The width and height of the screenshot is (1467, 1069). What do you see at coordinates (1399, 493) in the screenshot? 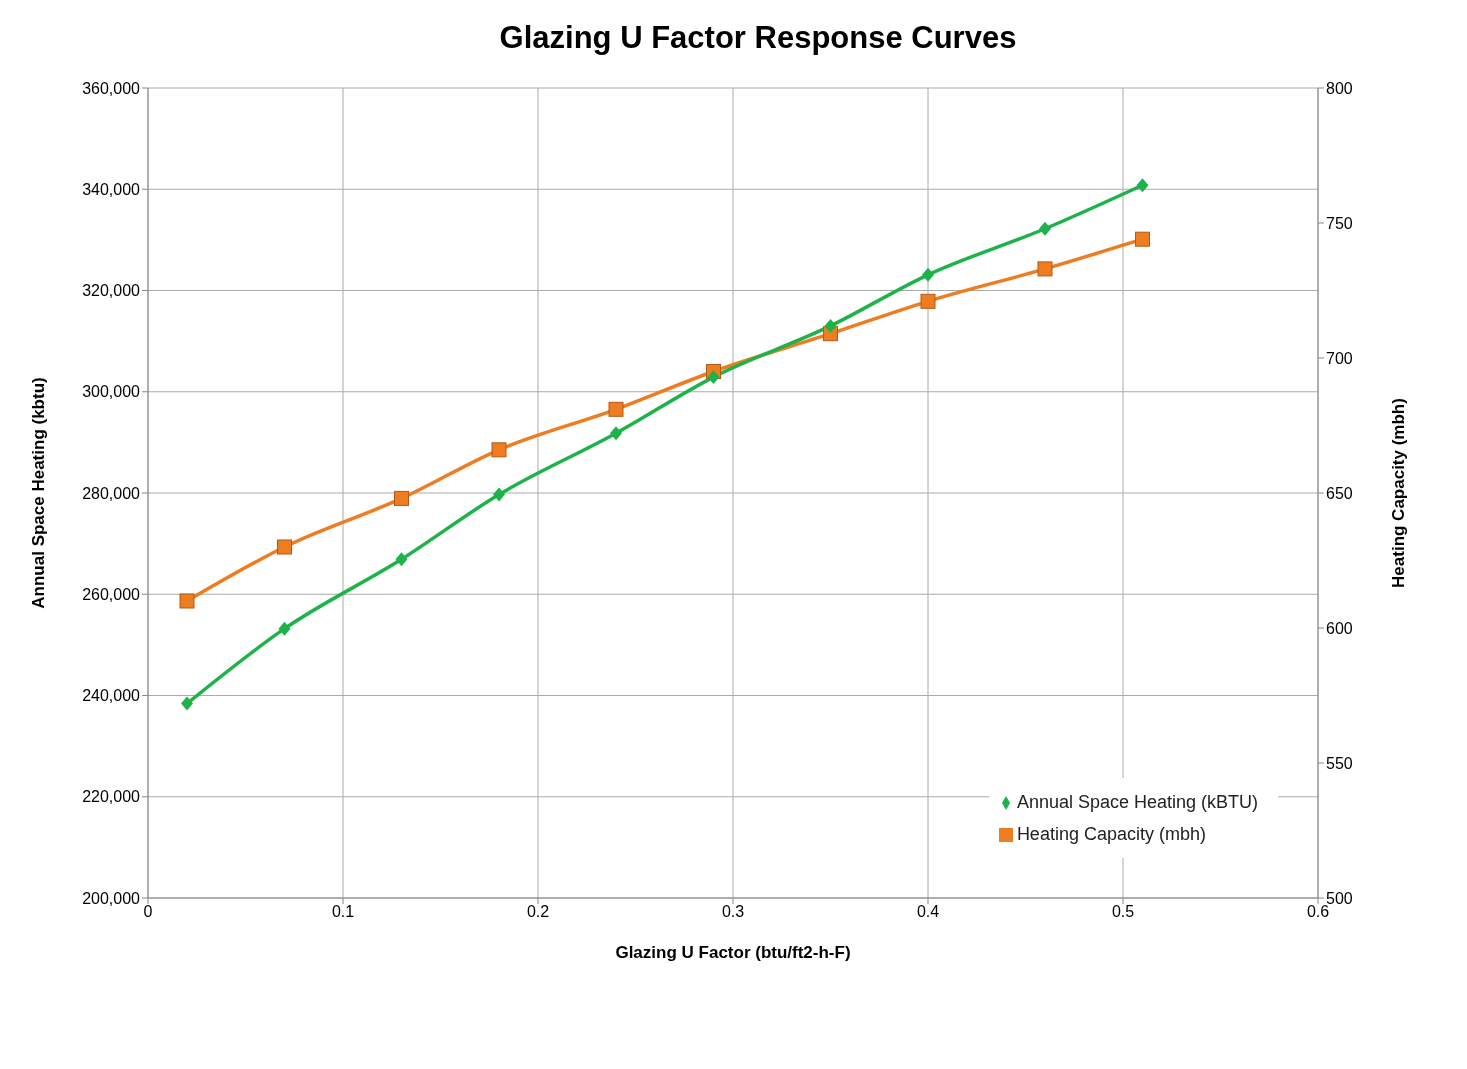
I see `y2-axis-title: Heating Capacity (mbh)` at bounding box center [1399, 493].